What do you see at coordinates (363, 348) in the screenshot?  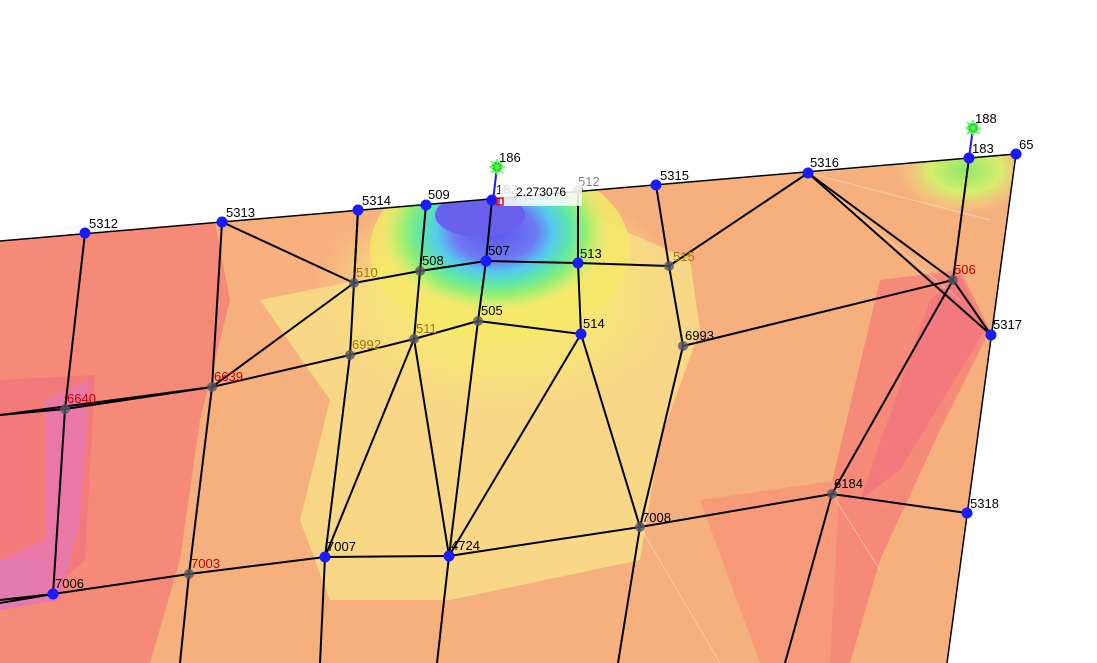 I see `node-6992: 6992` at bounding box center [363, 348].